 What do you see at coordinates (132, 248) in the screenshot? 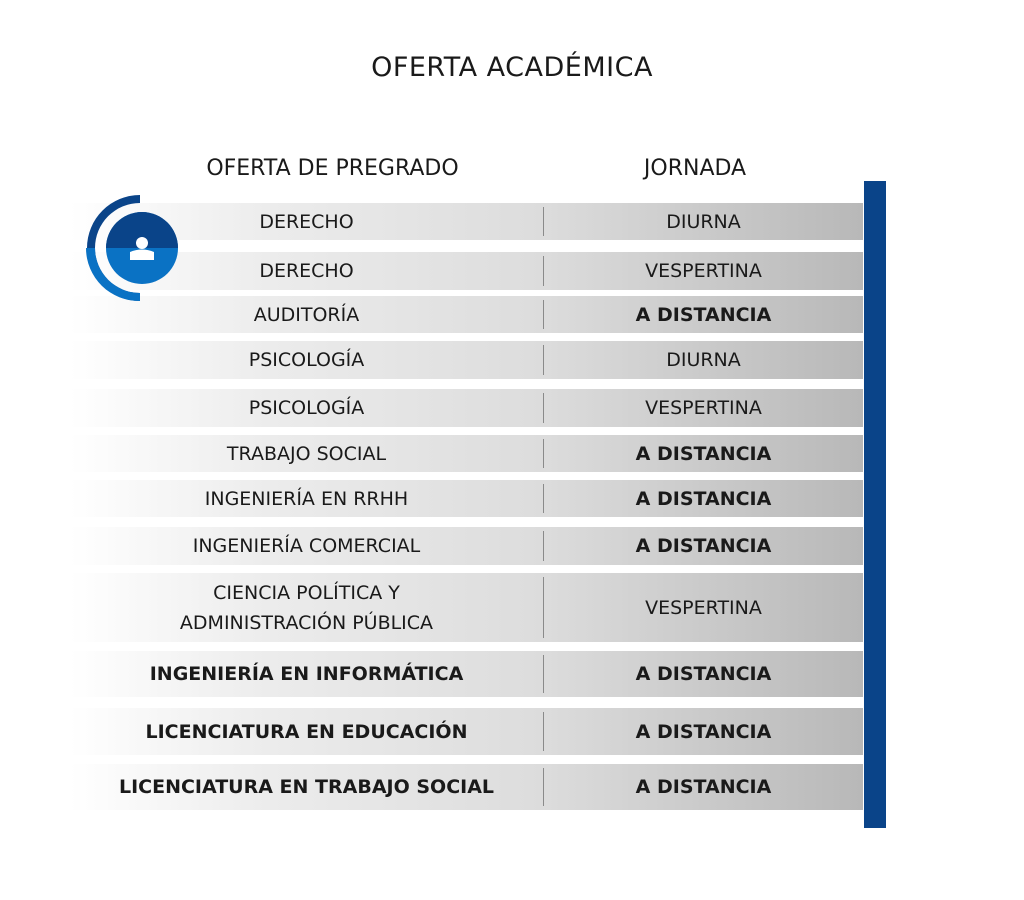
I see `user-circle-icon` at bounding box center [132, 248].